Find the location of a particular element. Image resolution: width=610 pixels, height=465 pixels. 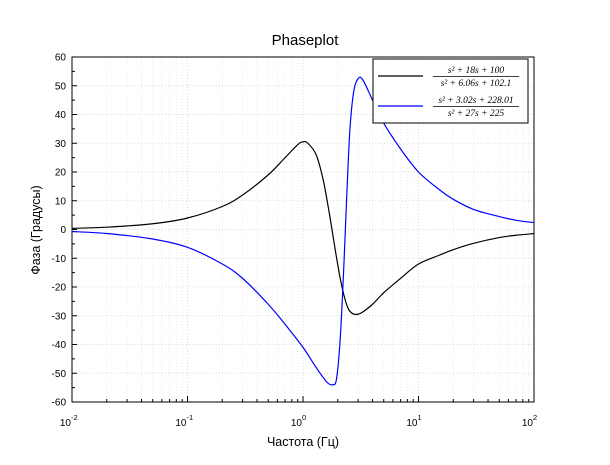

legend-entry: s² + 3.02s + 228.01 s² + 27s + 225 is located at coordinates (448, 107).